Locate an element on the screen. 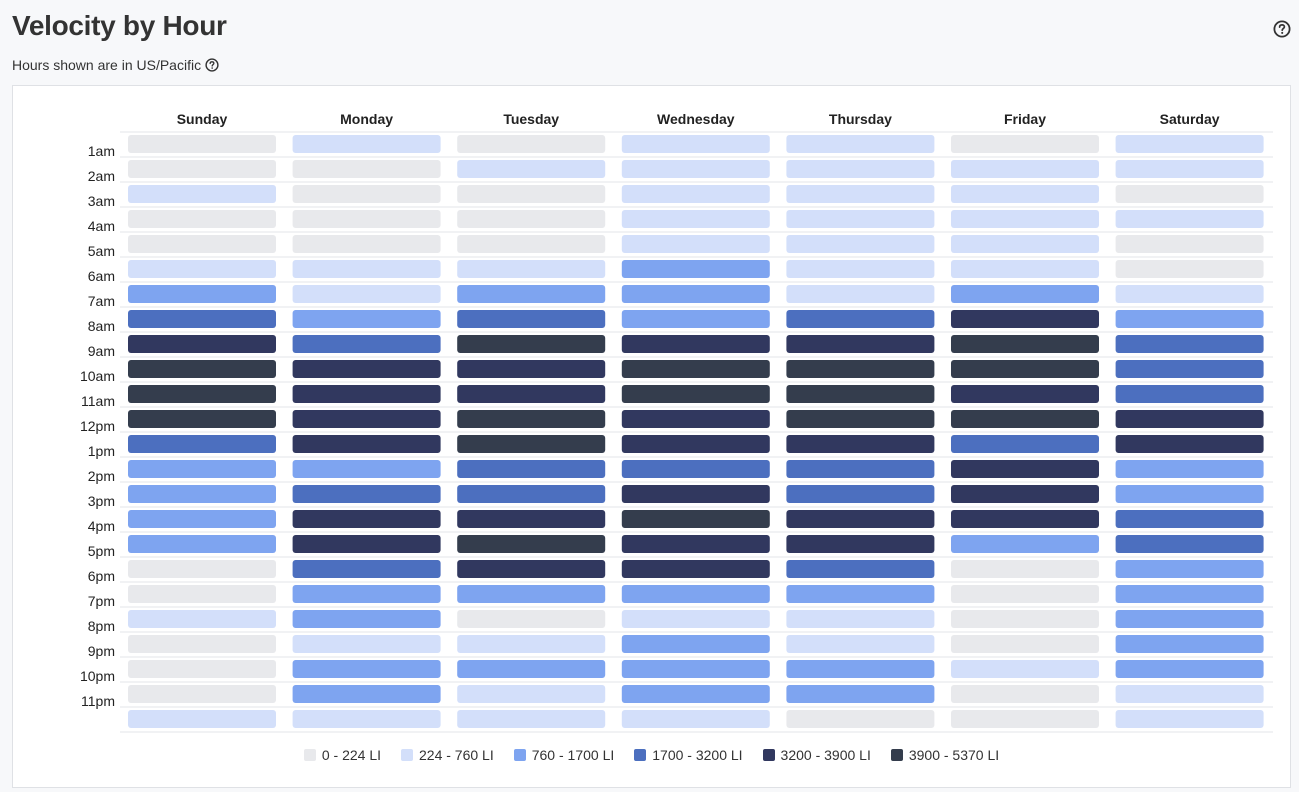 This screenshot has width=1299, height=792. column-header-monday: Monday is located at coordinates (366, 119).